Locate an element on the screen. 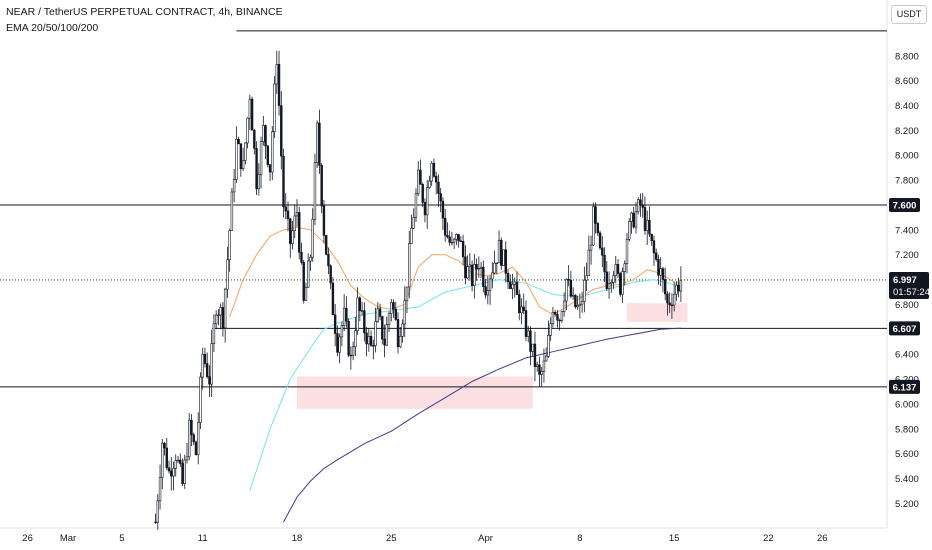  price-tick-15: 5.800 is located at coordinates (907, 429).